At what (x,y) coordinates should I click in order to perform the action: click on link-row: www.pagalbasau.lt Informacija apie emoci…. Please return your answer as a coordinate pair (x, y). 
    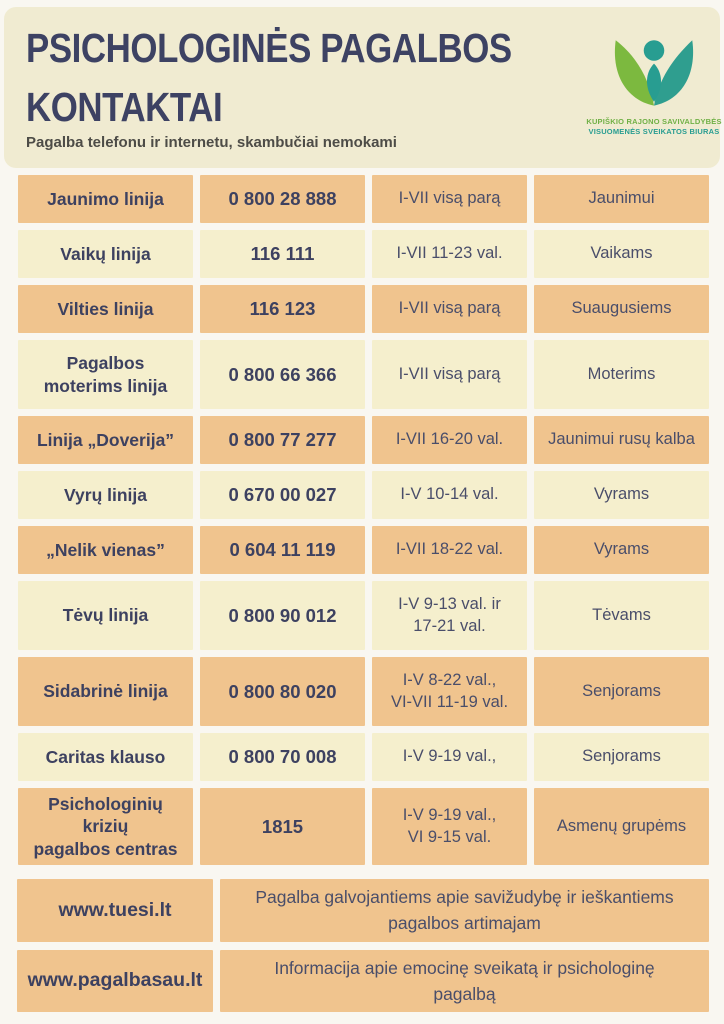
    Looking at the image, I should click on (363, 980).